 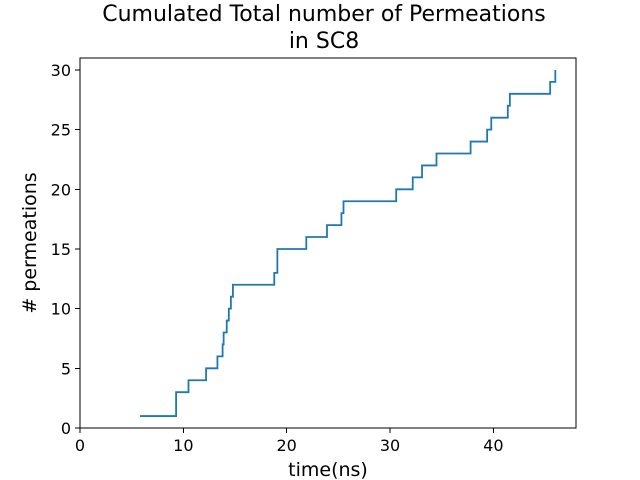 I want to click on y-tick-label: 25, so click(x=61, y=130).